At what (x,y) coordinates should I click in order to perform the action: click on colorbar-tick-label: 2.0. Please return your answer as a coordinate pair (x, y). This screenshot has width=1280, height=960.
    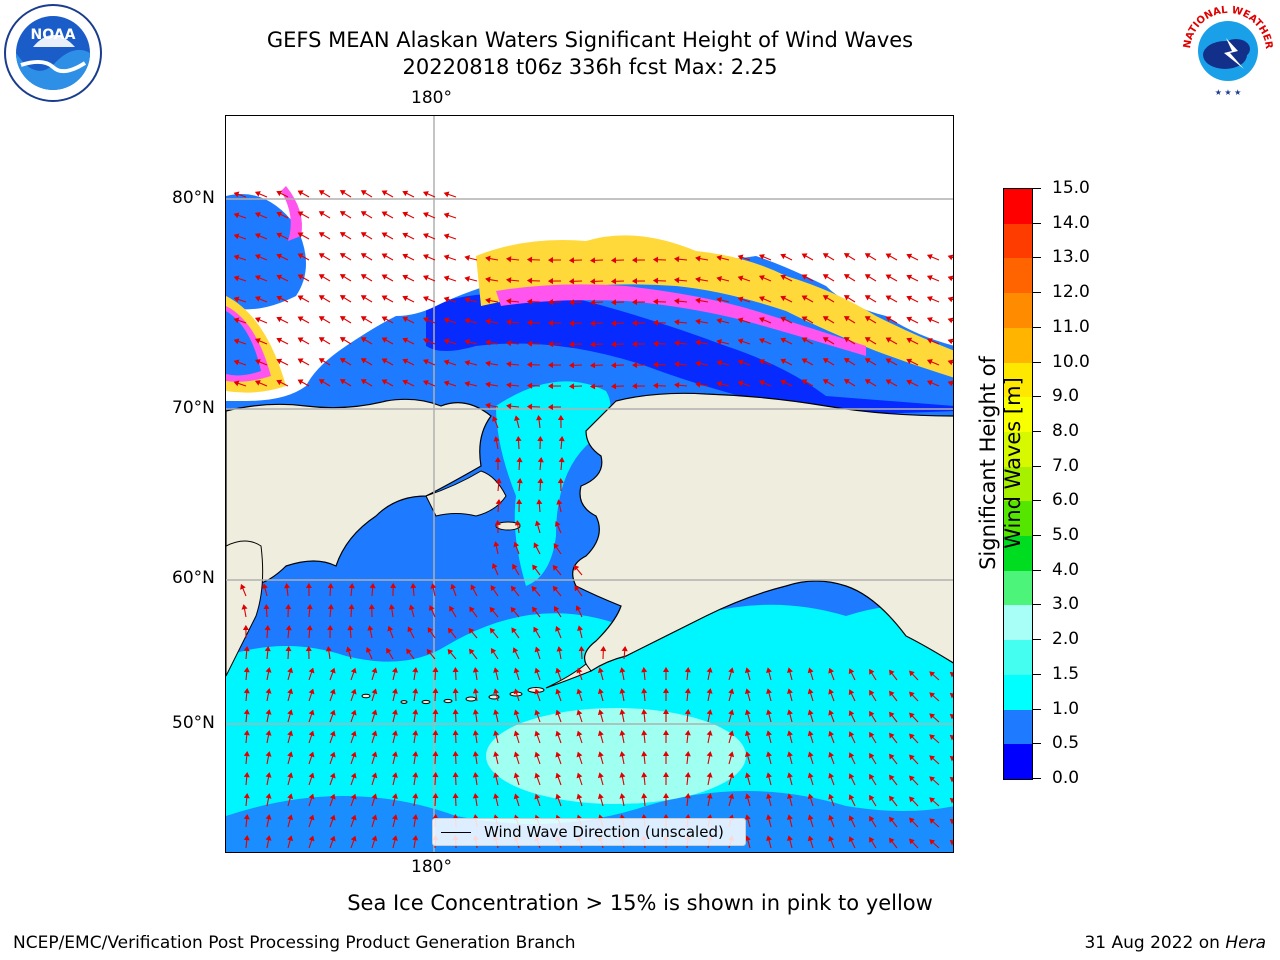
    Looking at the image, I should click on (1066, 639).